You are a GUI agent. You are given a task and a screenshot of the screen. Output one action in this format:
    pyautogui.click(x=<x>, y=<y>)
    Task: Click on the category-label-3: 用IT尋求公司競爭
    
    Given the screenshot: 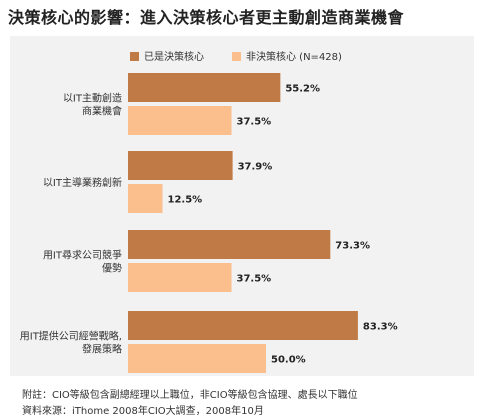 What is the action you would take?
    pyautogui.click(x=82, y=255)
    